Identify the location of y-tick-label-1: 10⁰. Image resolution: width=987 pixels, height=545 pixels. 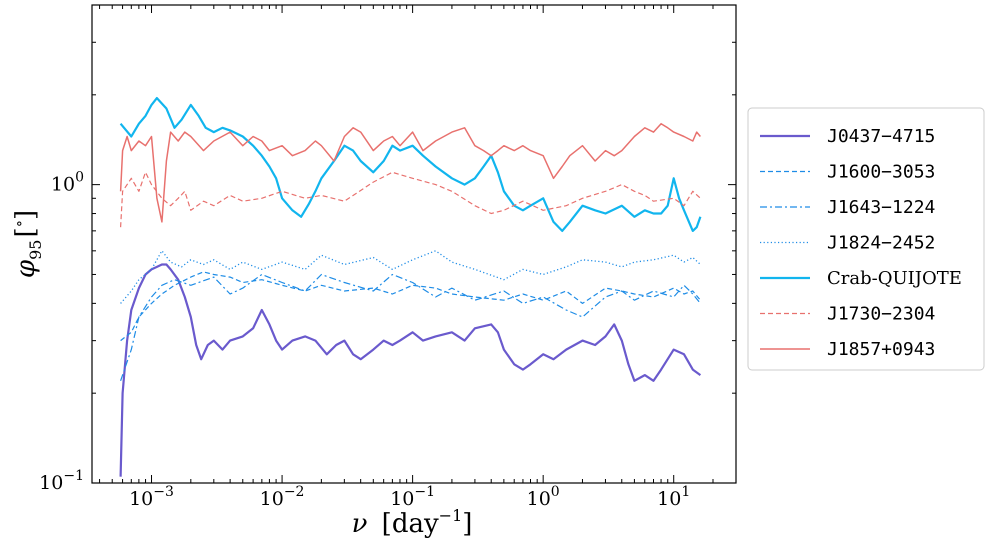
(67, 183).